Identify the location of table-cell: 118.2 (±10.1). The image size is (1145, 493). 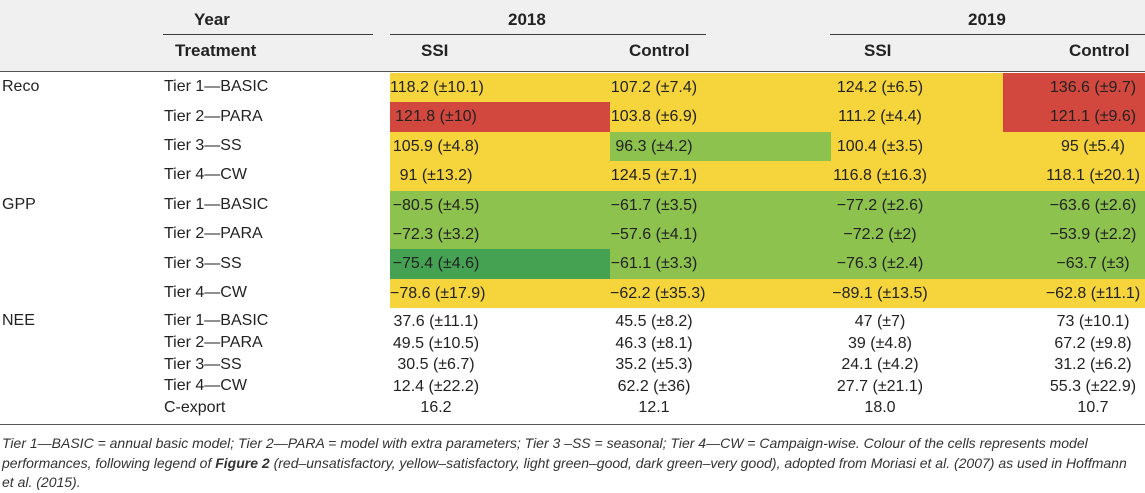
(500, 88).